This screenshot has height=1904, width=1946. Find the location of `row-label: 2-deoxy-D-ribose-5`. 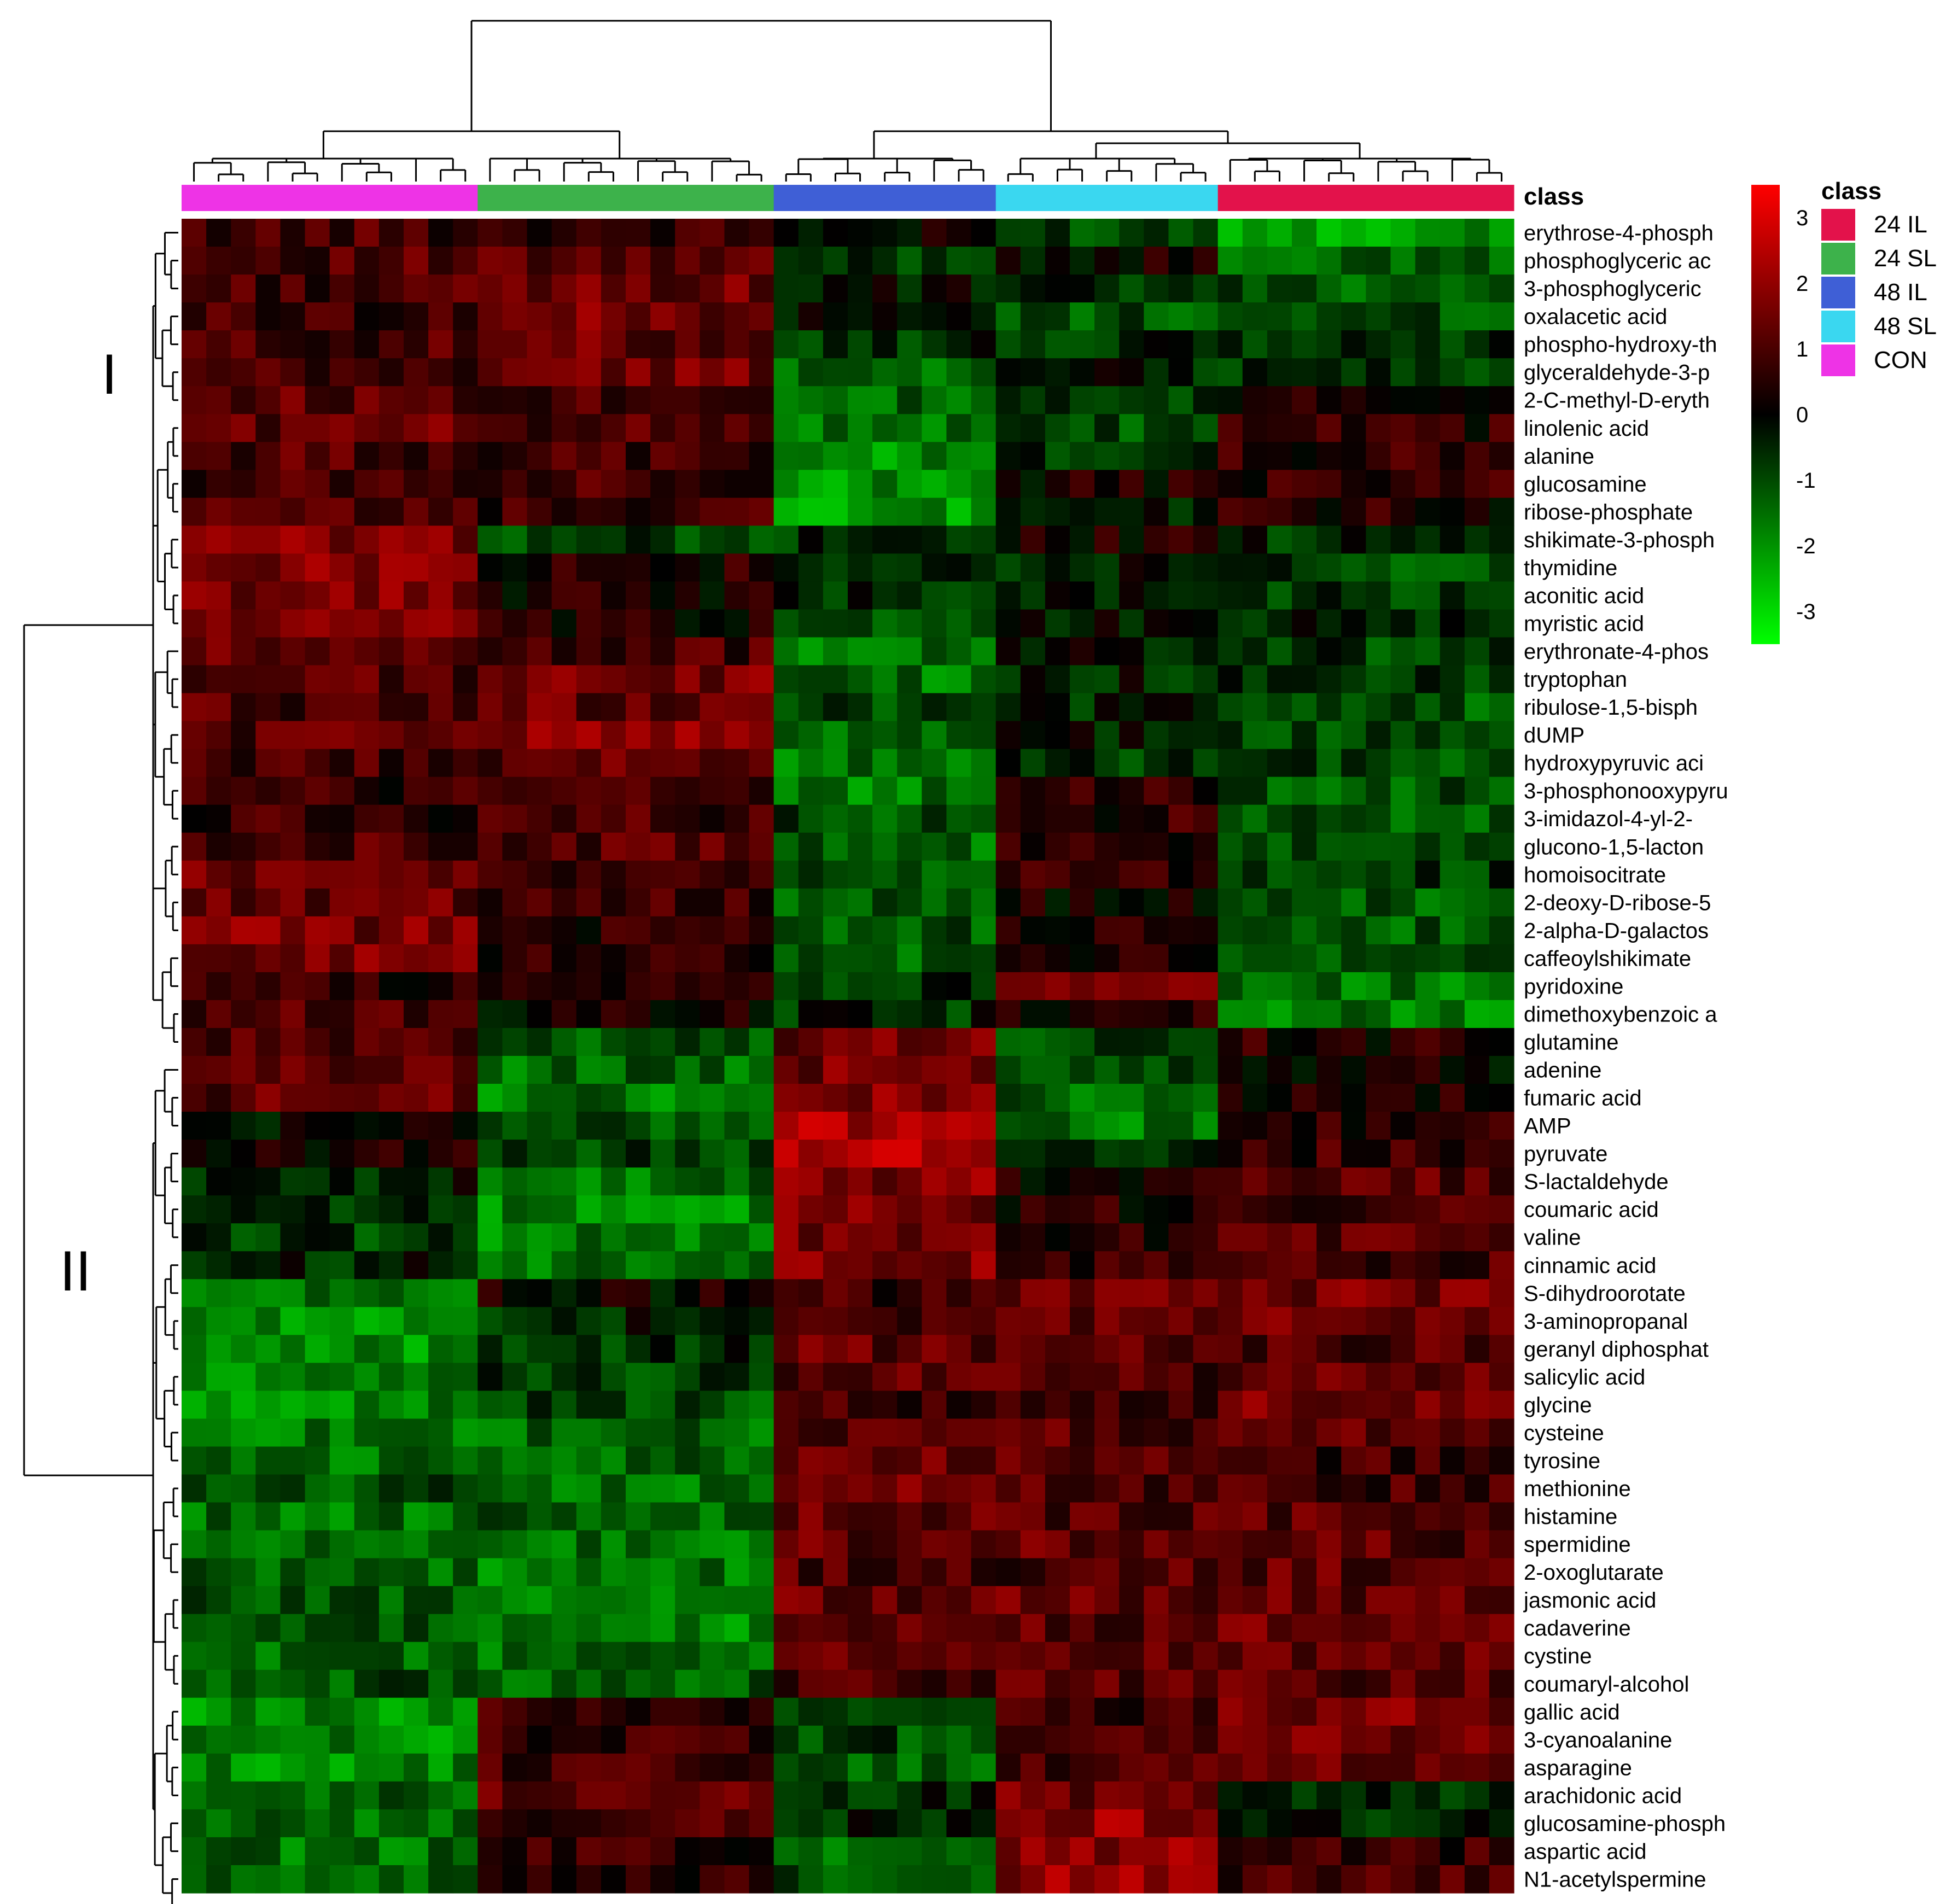

row-label: 2-deoxy-D-ribose-5 is located at coordinates (1617, 903).